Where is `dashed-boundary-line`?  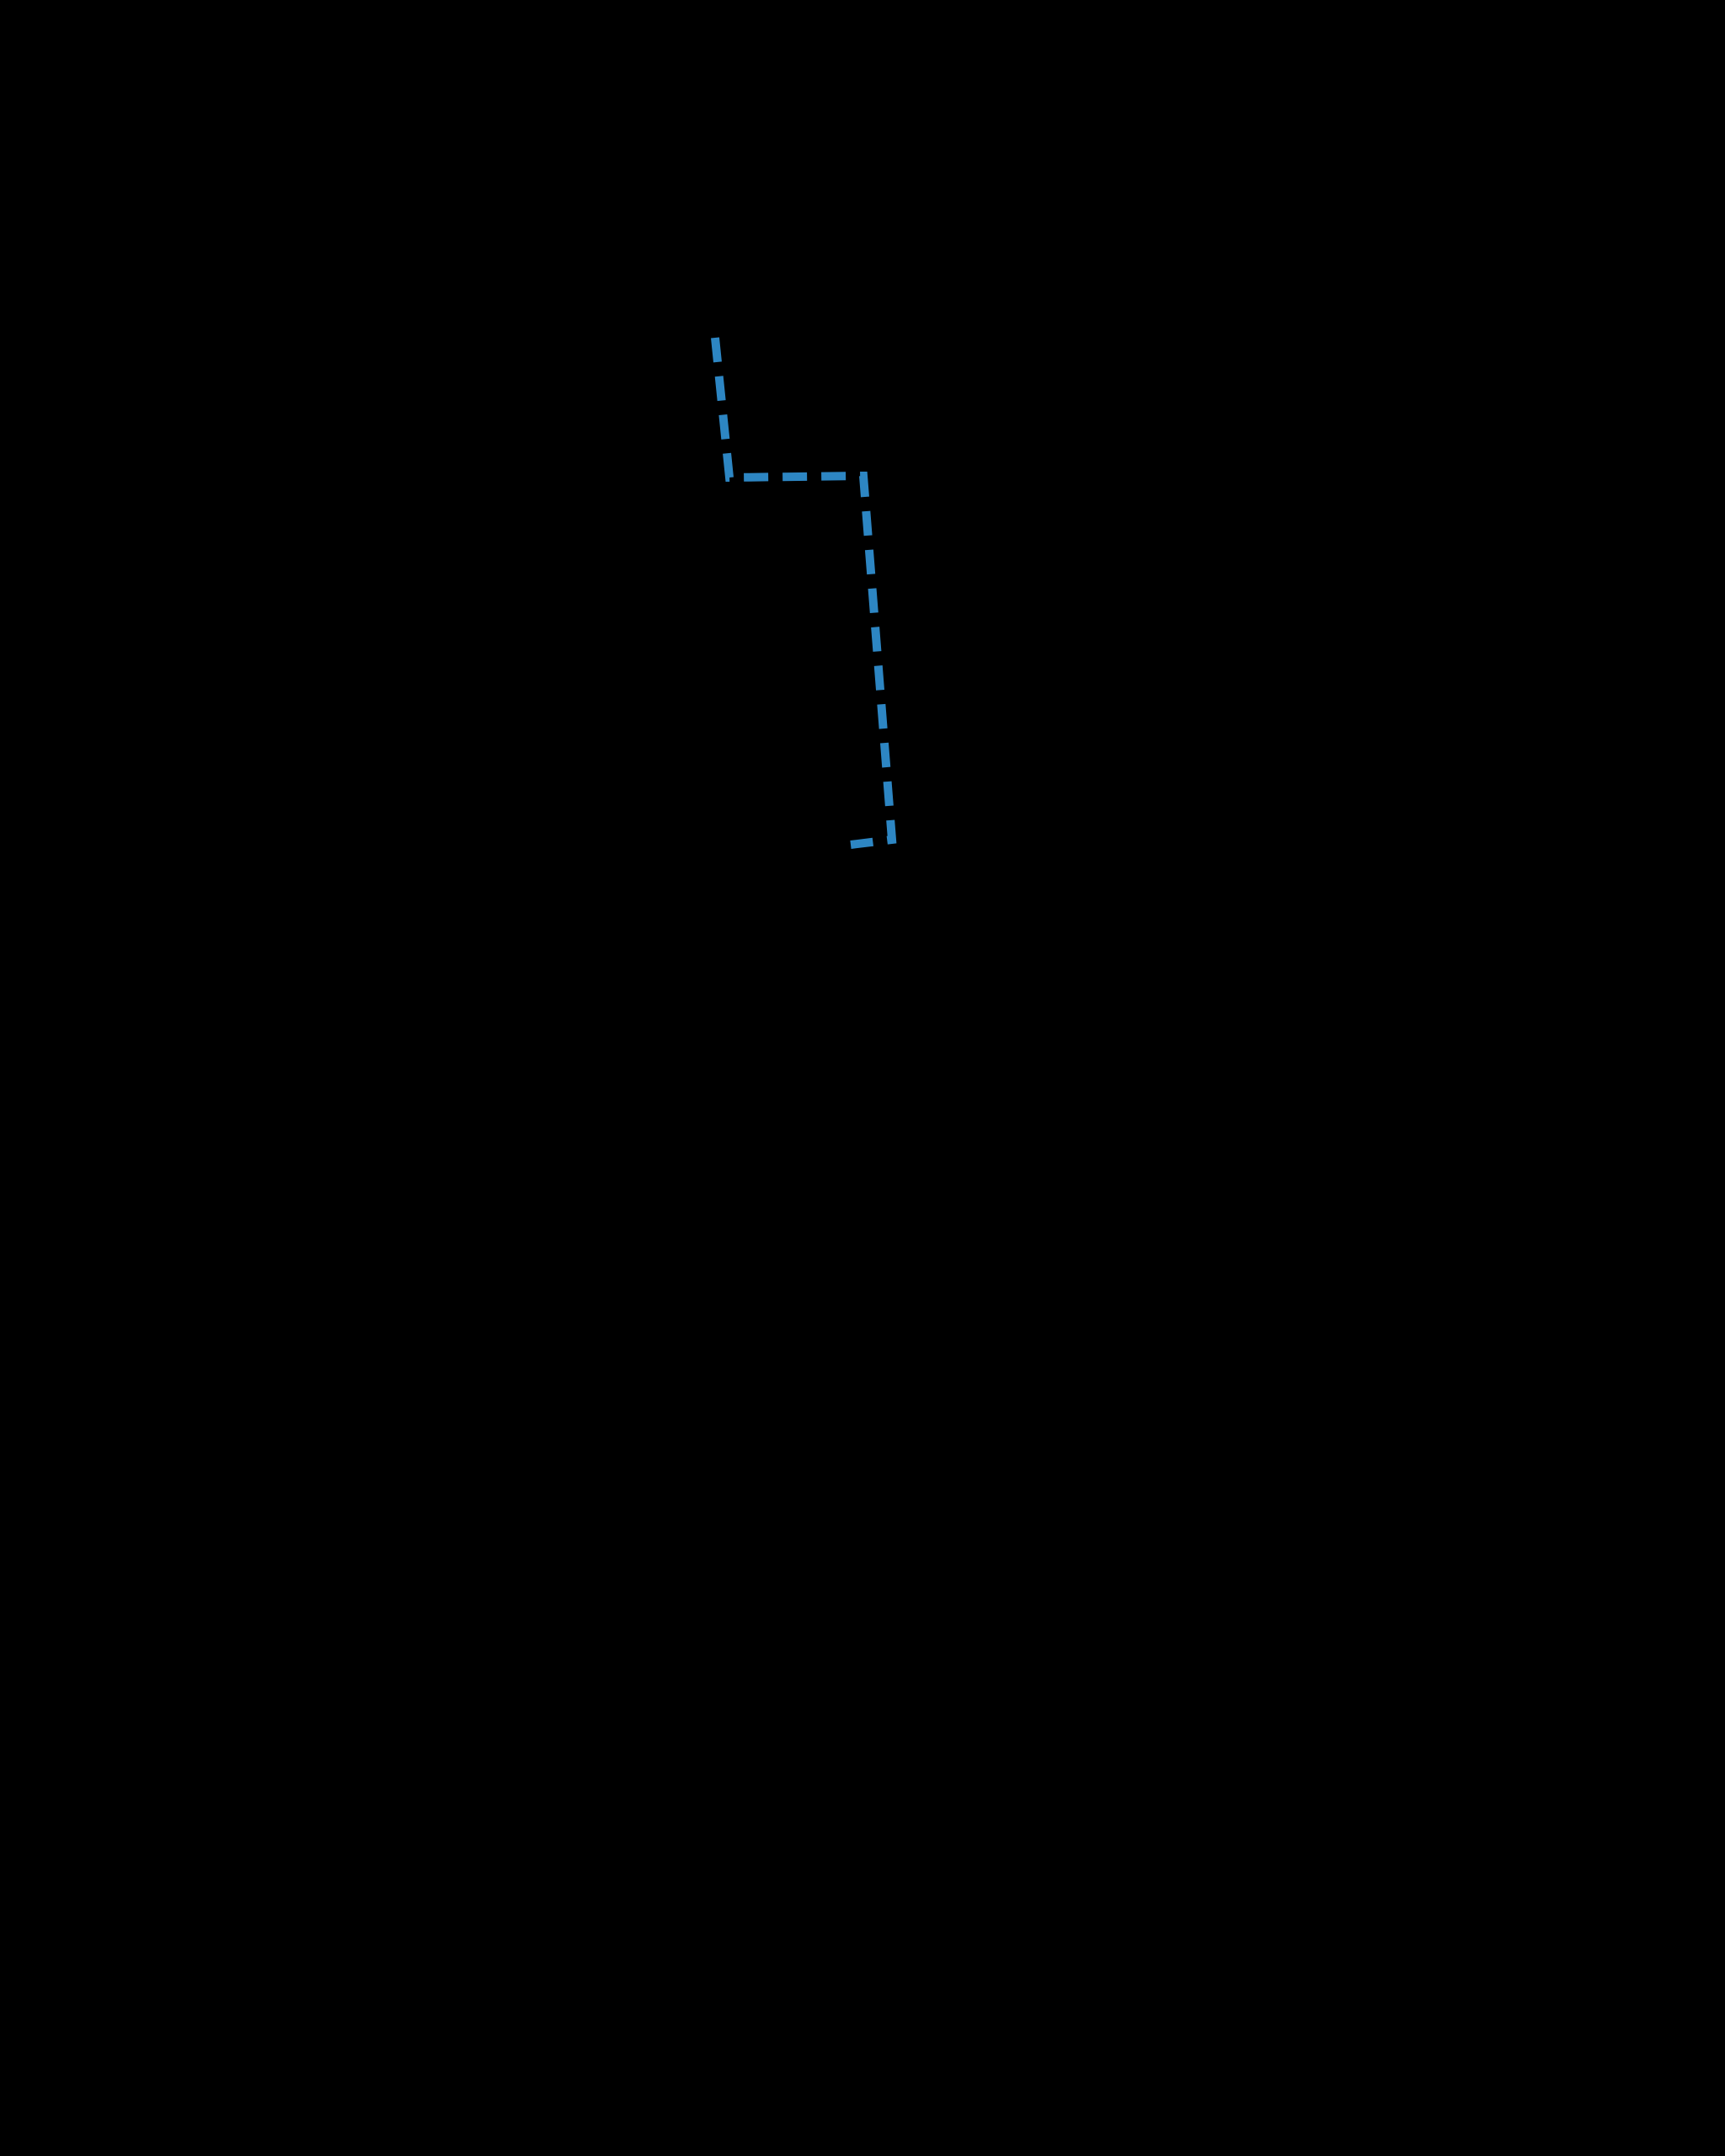
dashed-boundary-line is located at coordinates (804, 593).